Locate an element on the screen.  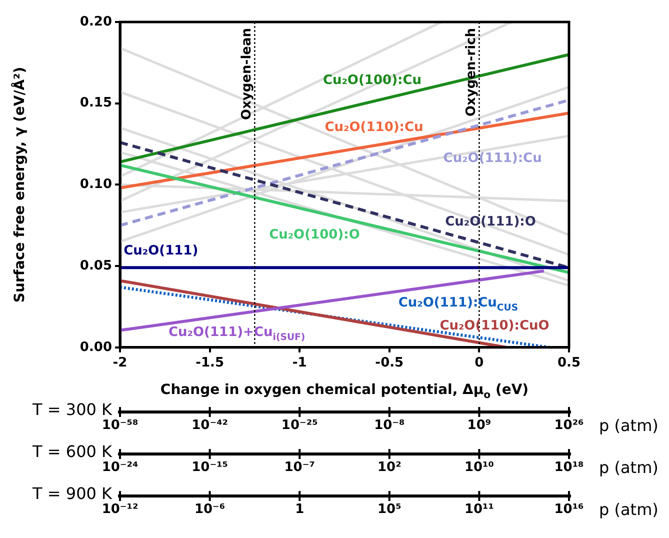
text: 1 is located at coordinates (299, 509).